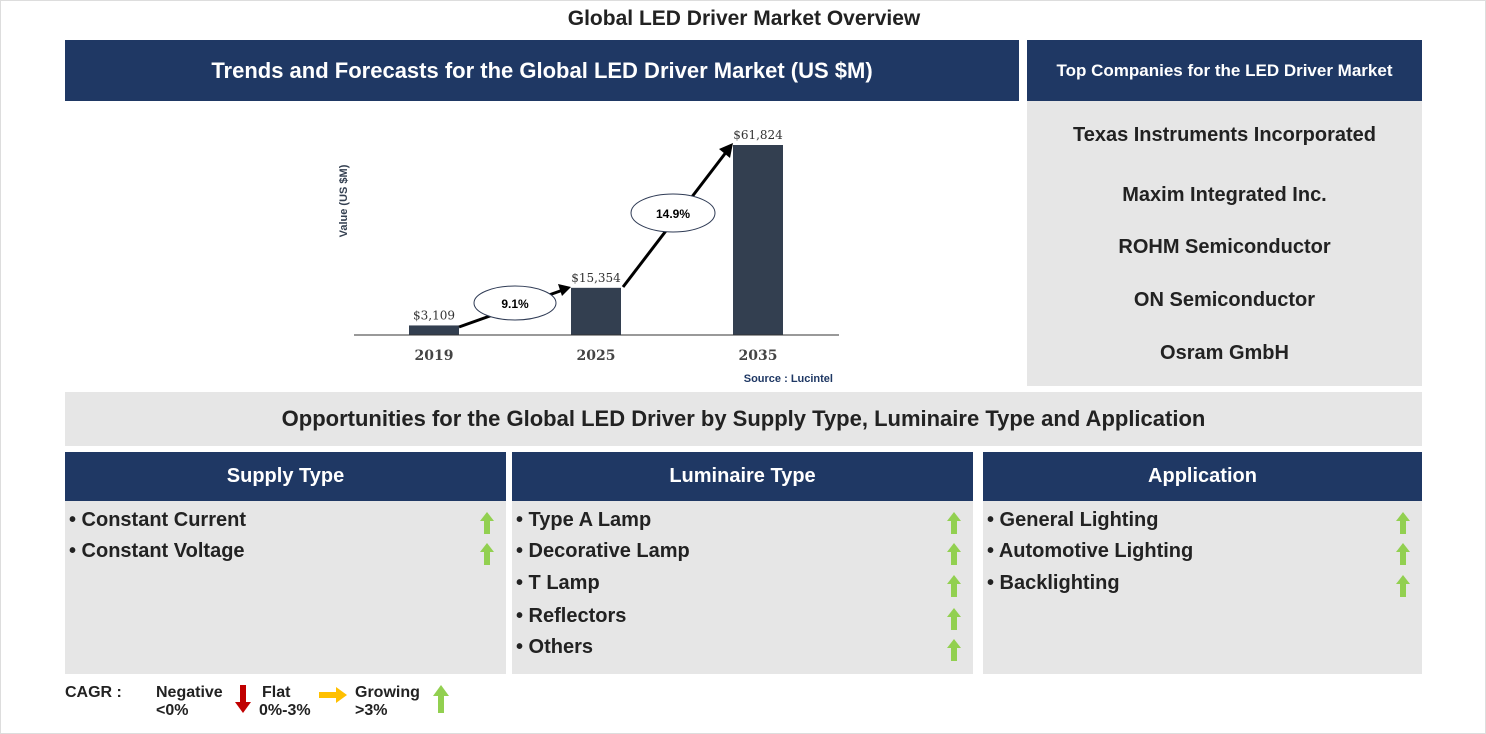 This screenshot has width=1486, height=734. I want to click on arrow-up-icon, so click(441, 699).